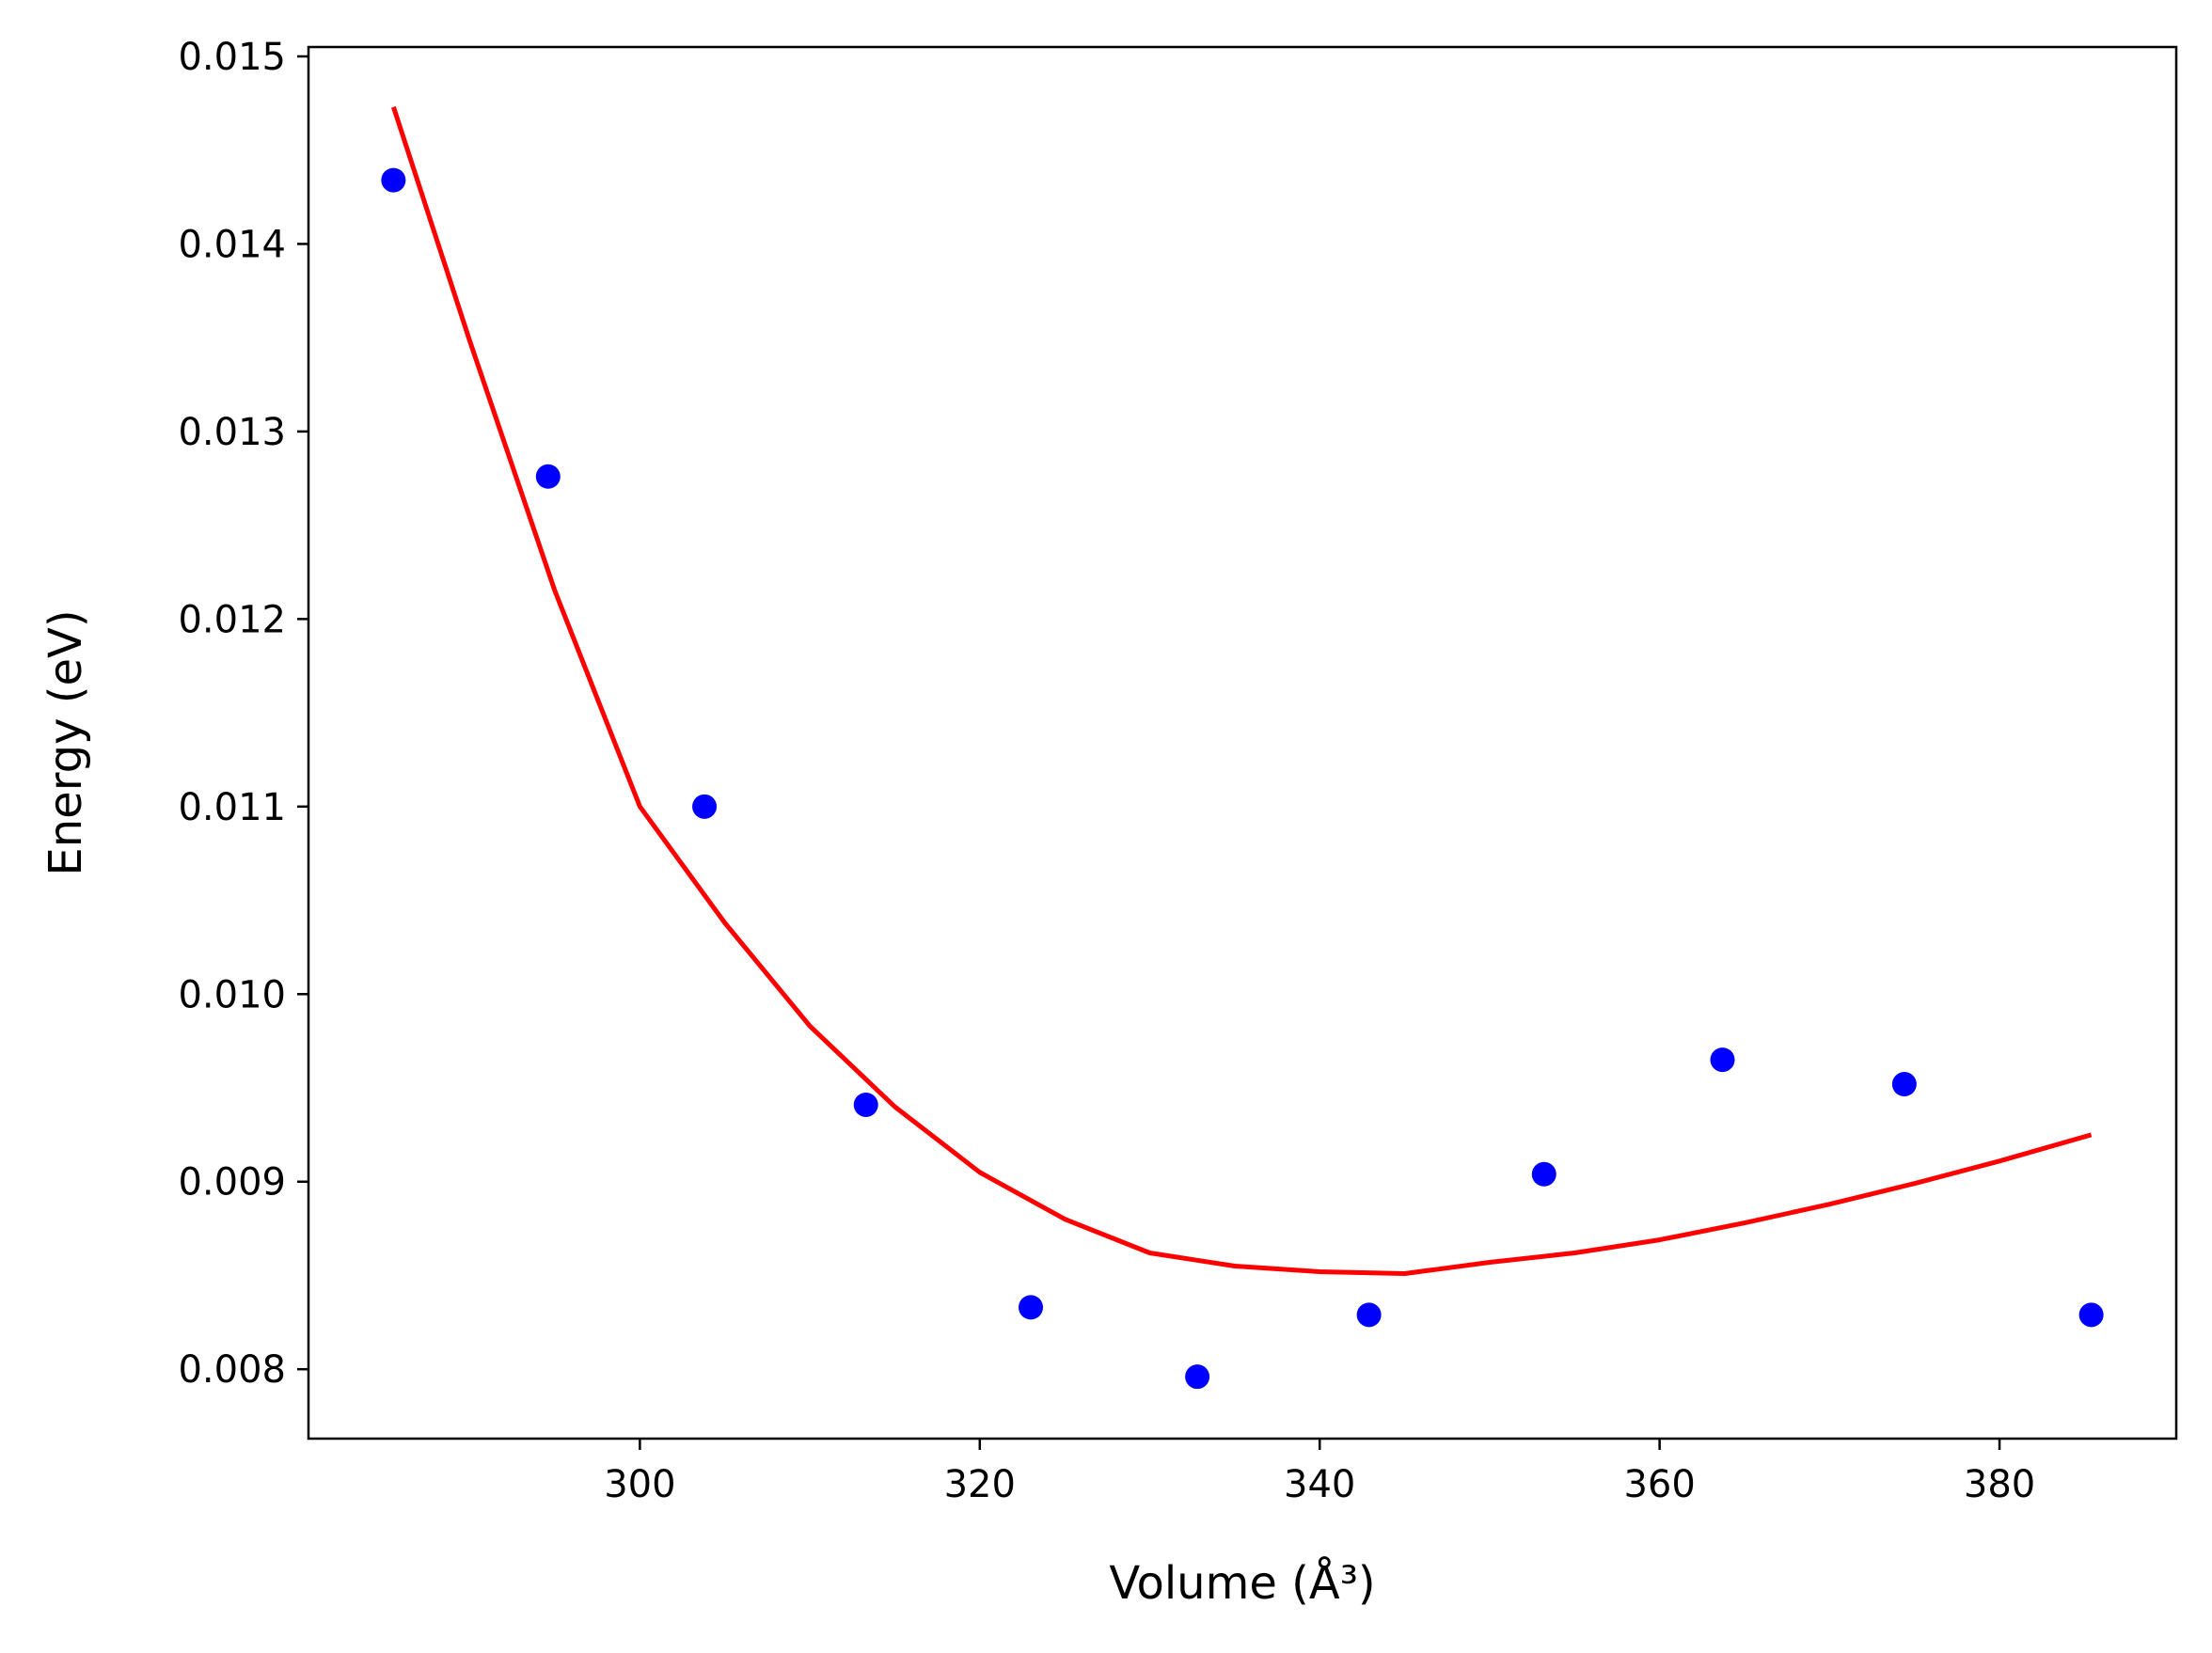 The height and width of the screenshot is (1653, 2212). I want to click on x-axis-label: Volume (Å³), so click(1242, 1583).